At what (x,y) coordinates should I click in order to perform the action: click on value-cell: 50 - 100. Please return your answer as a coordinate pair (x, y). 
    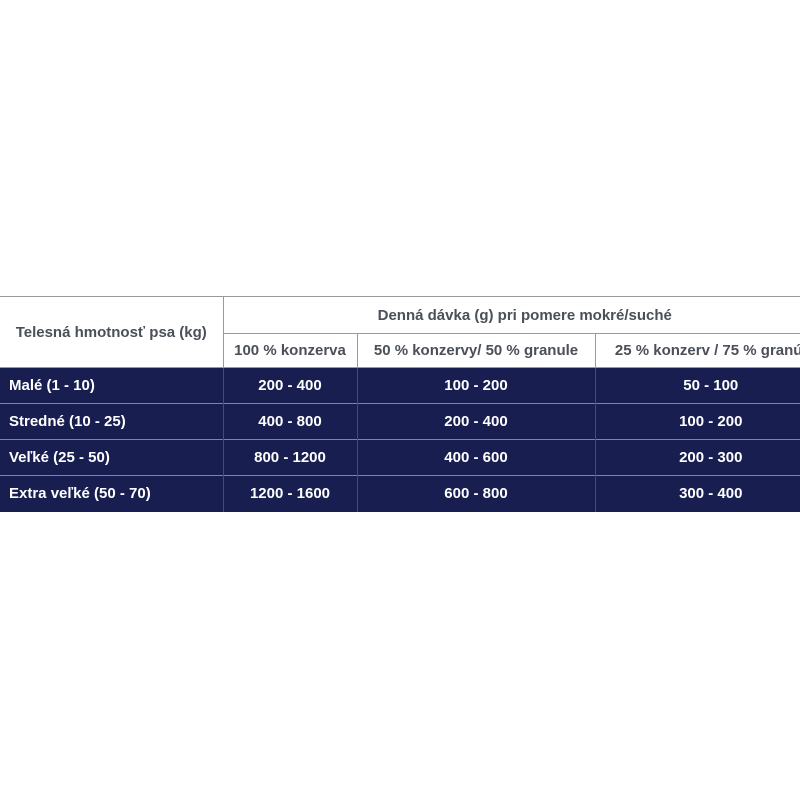
    Looking at the image, I should click on (697, 385).